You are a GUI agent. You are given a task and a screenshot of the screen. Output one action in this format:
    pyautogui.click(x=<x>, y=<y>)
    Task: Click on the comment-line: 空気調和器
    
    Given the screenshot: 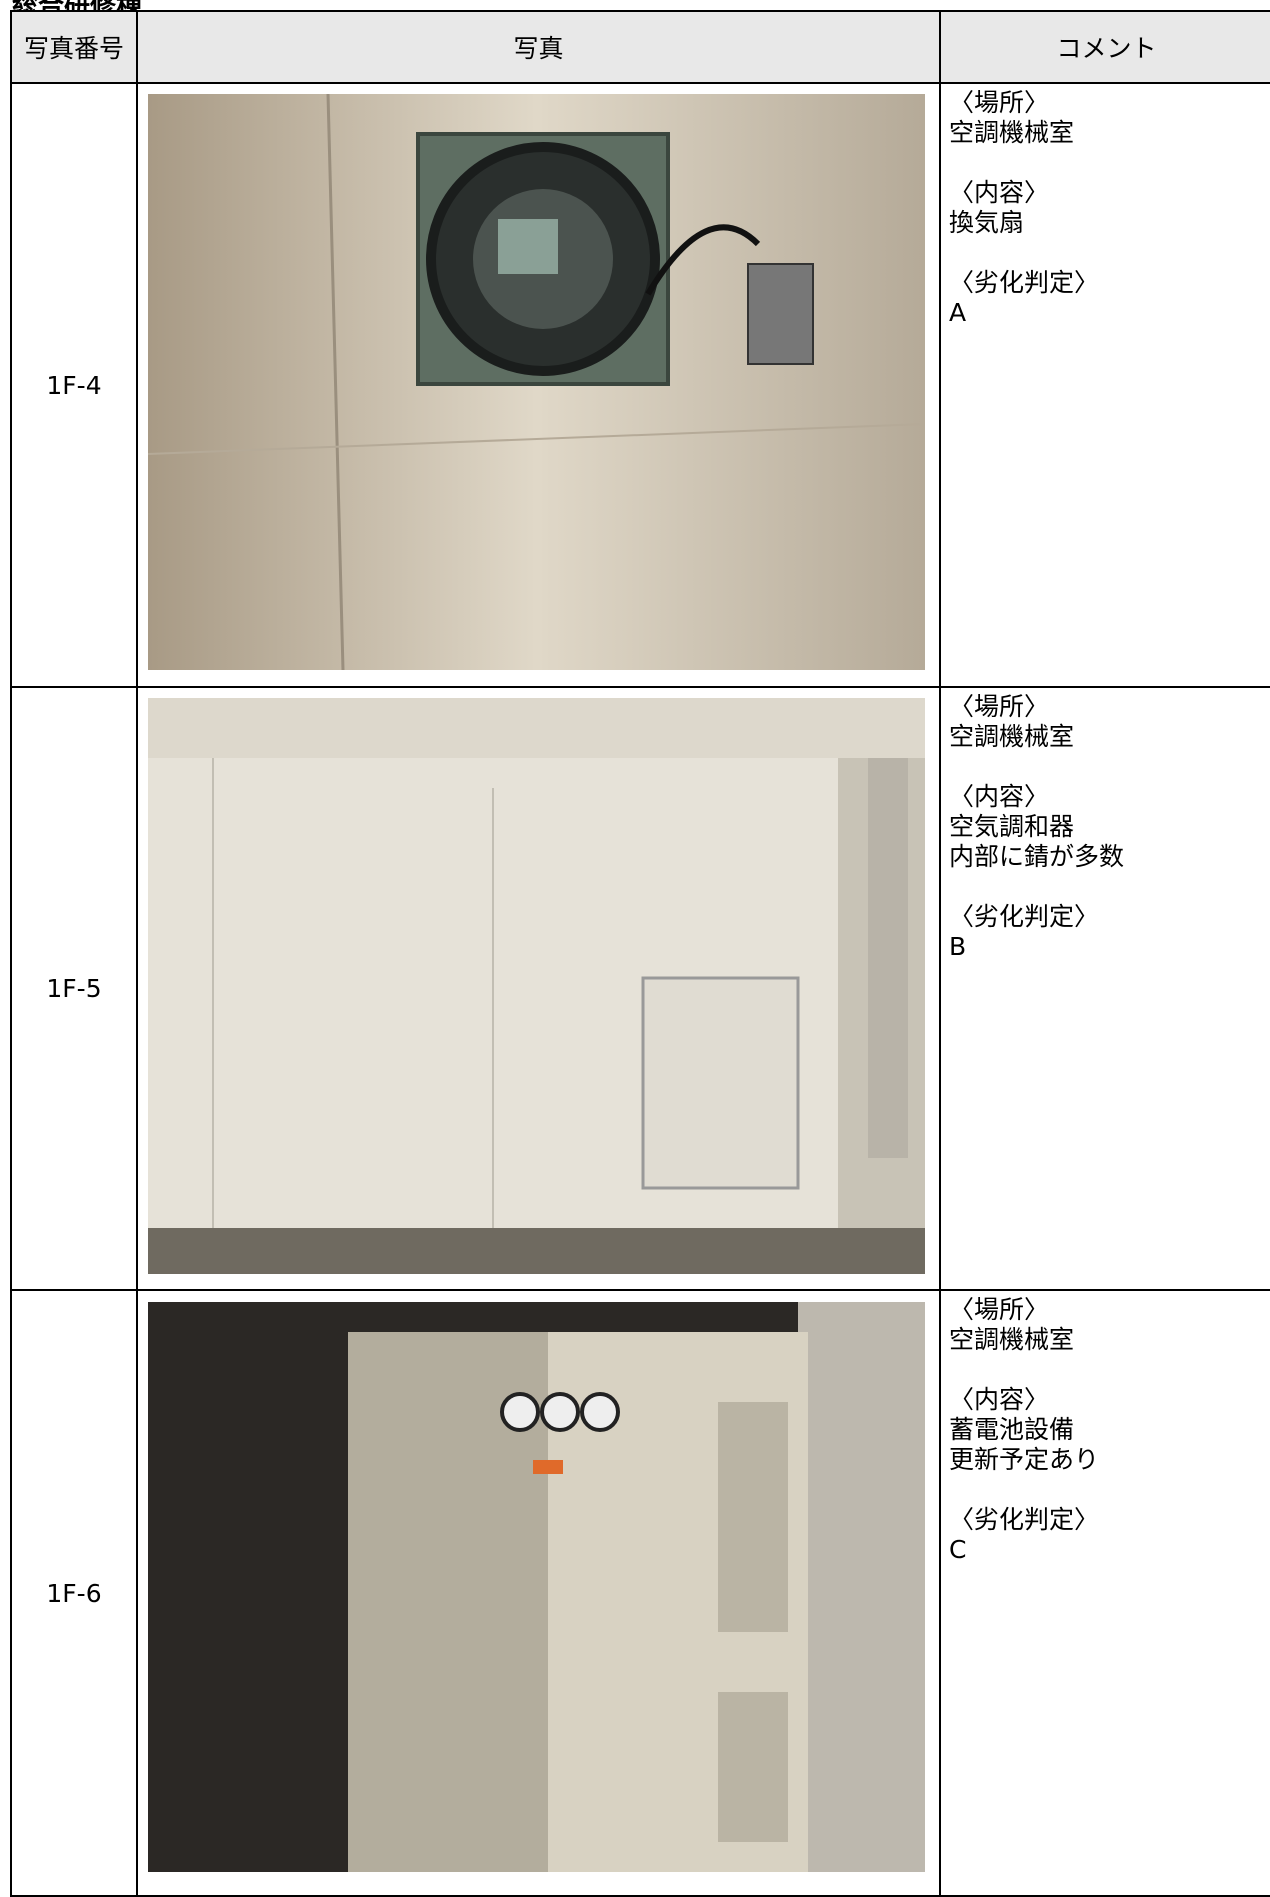 What is the action you would take?
    pyautogui.click(x=1012, y=826)
    